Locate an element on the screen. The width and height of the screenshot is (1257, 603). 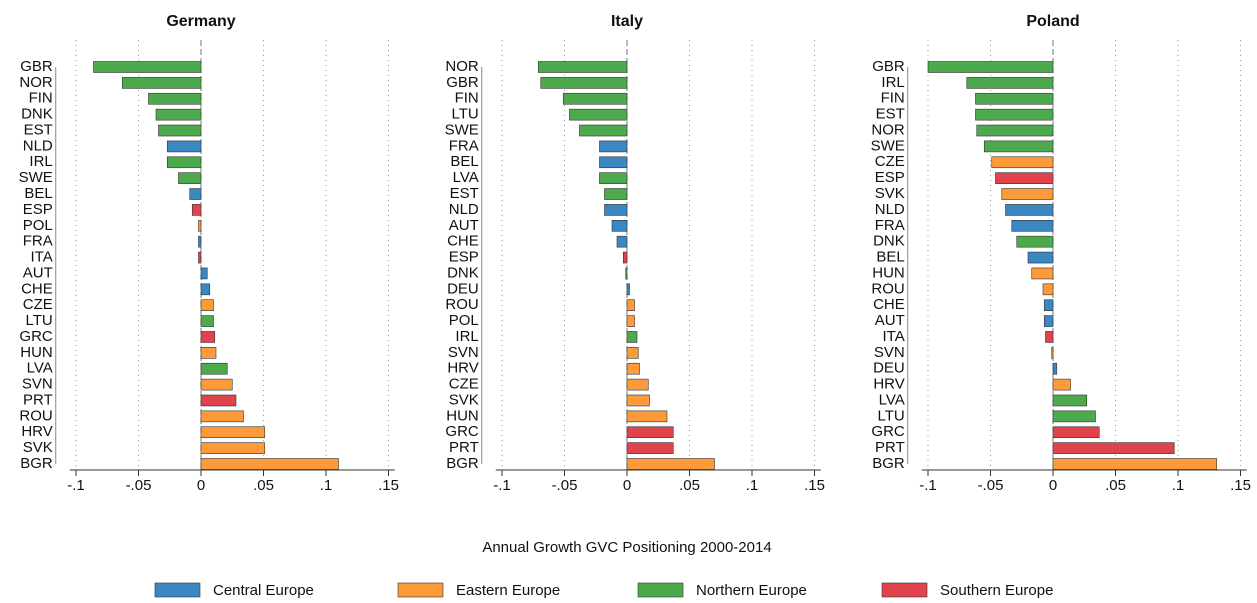
y-tick-label: BEL is located at coordinates (38, 193).